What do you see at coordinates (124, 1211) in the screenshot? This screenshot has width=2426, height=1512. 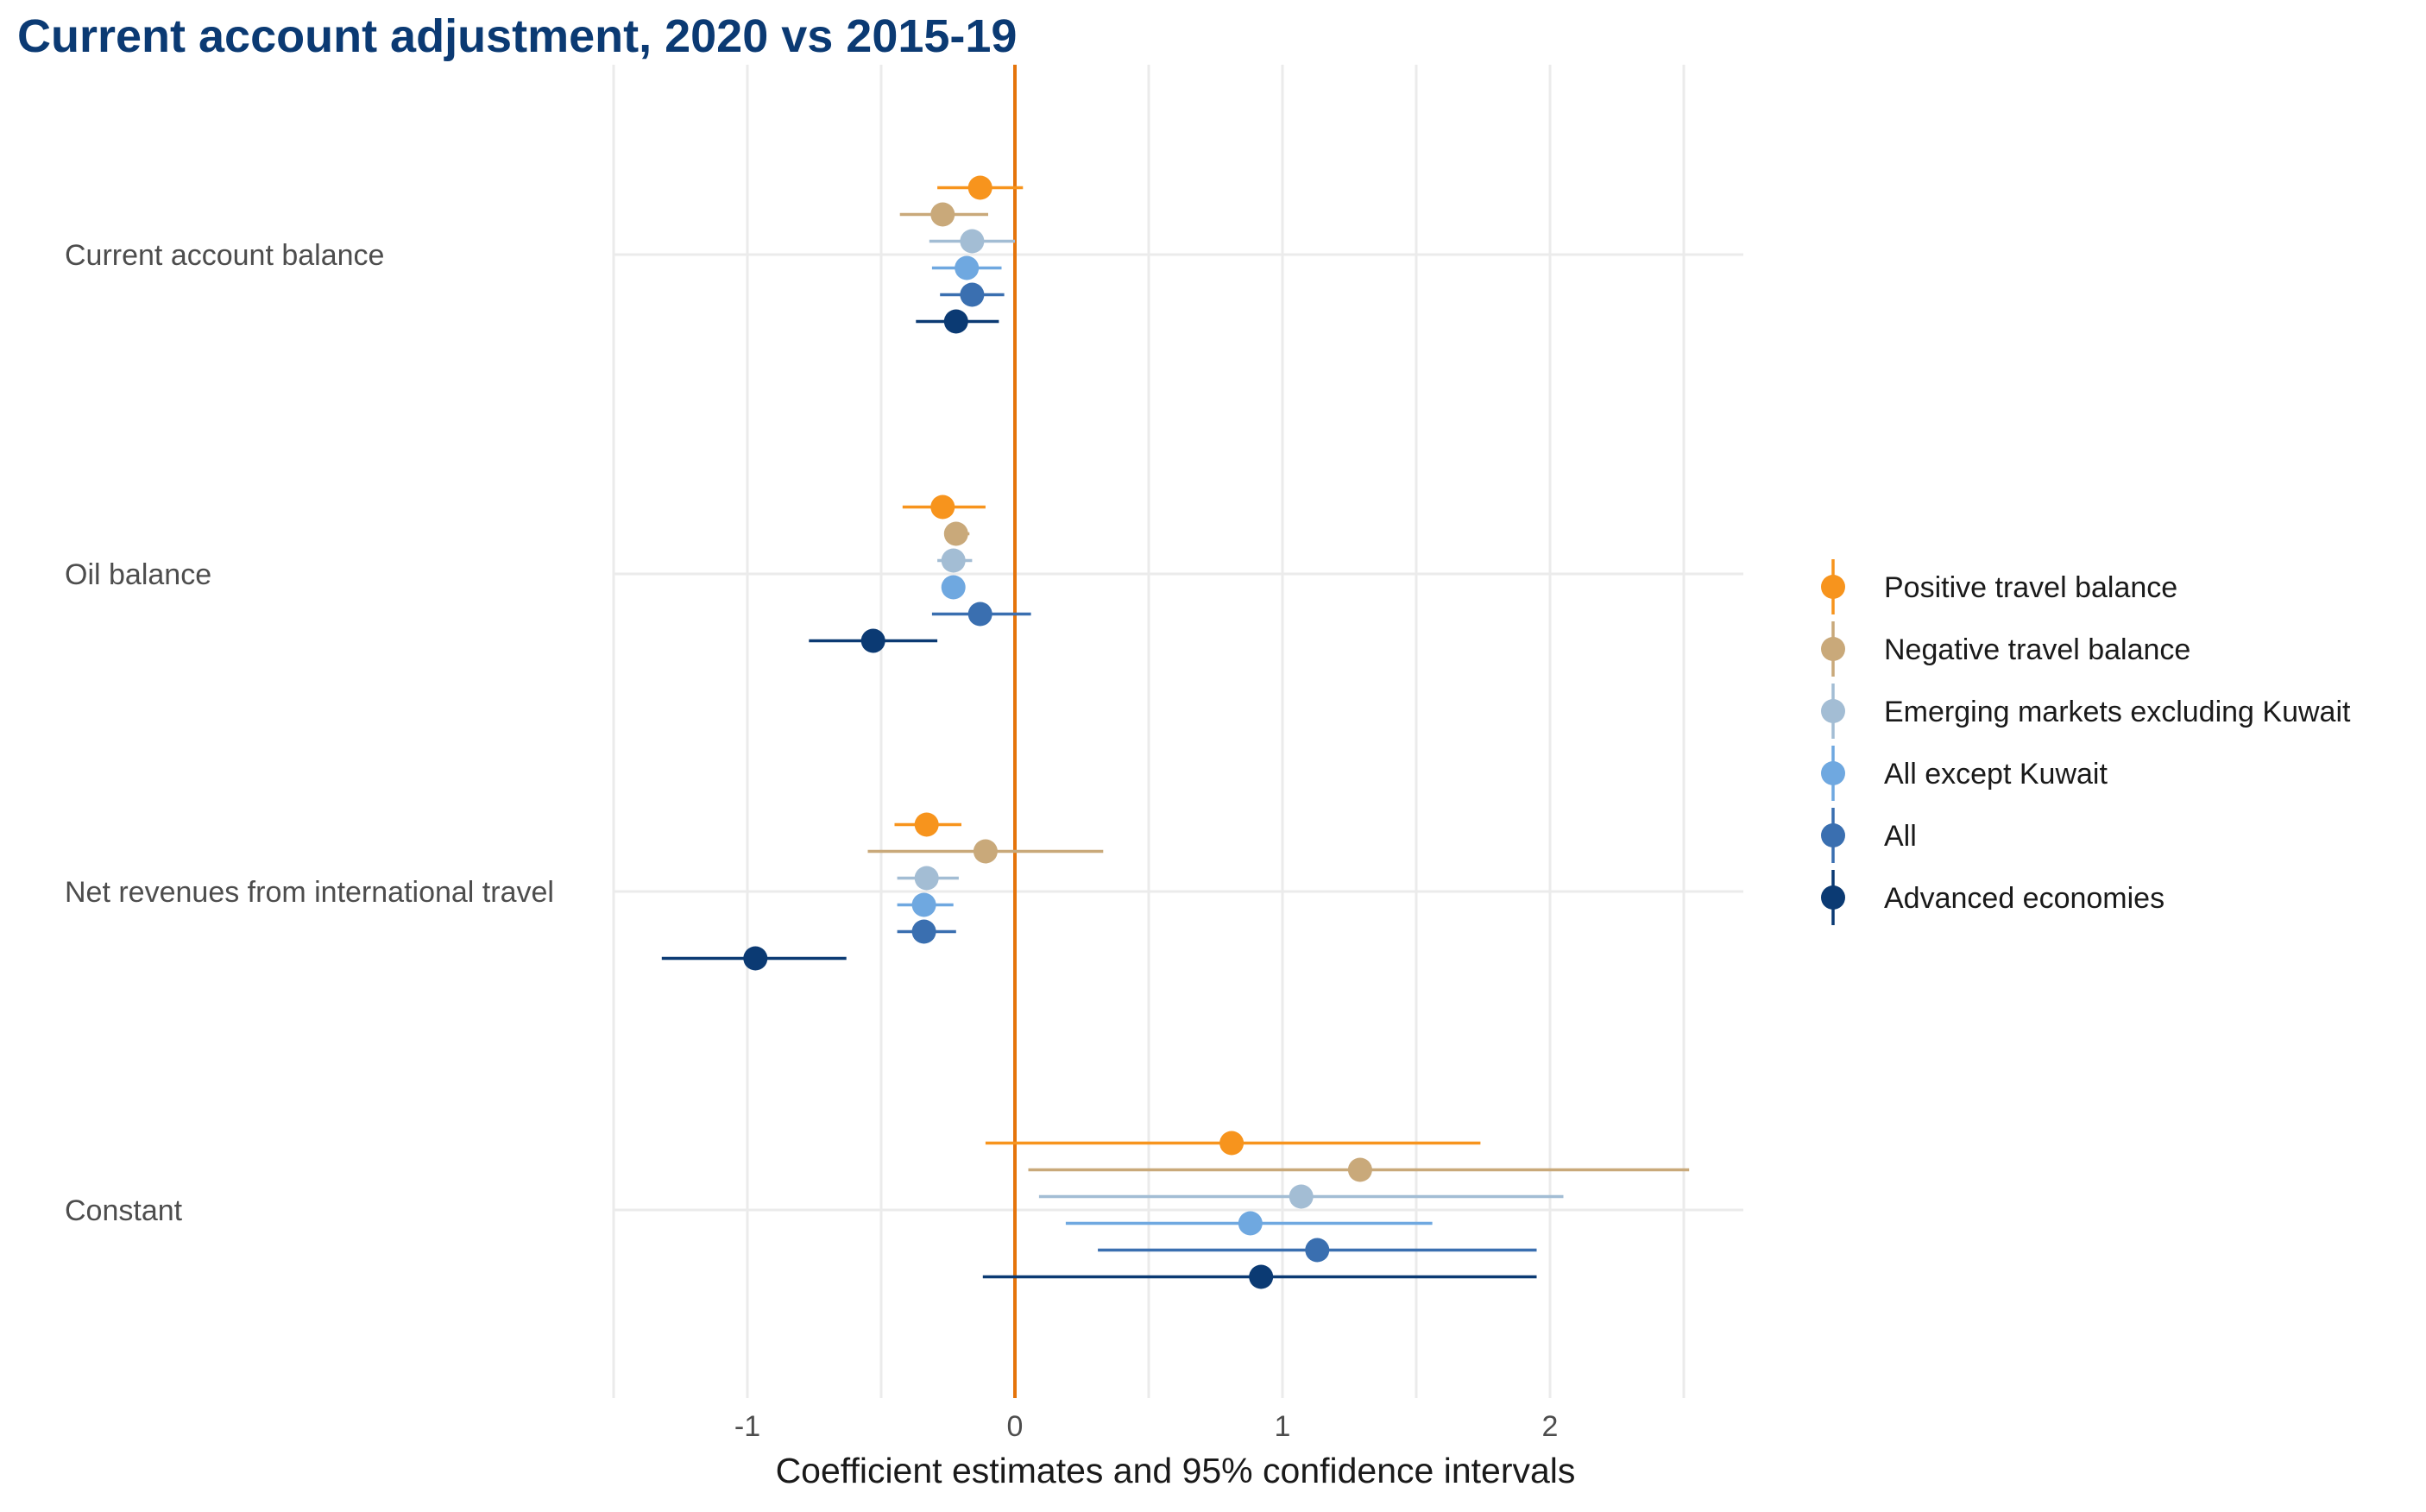 I see `category-label: Constant` at bounding box center [124, 1211].